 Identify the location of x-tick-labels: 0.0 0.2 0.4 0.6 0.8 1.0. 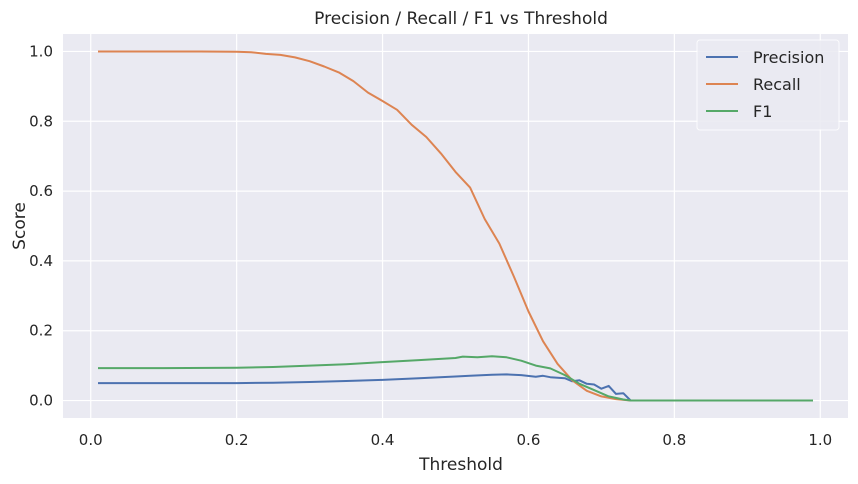
(455, 440).